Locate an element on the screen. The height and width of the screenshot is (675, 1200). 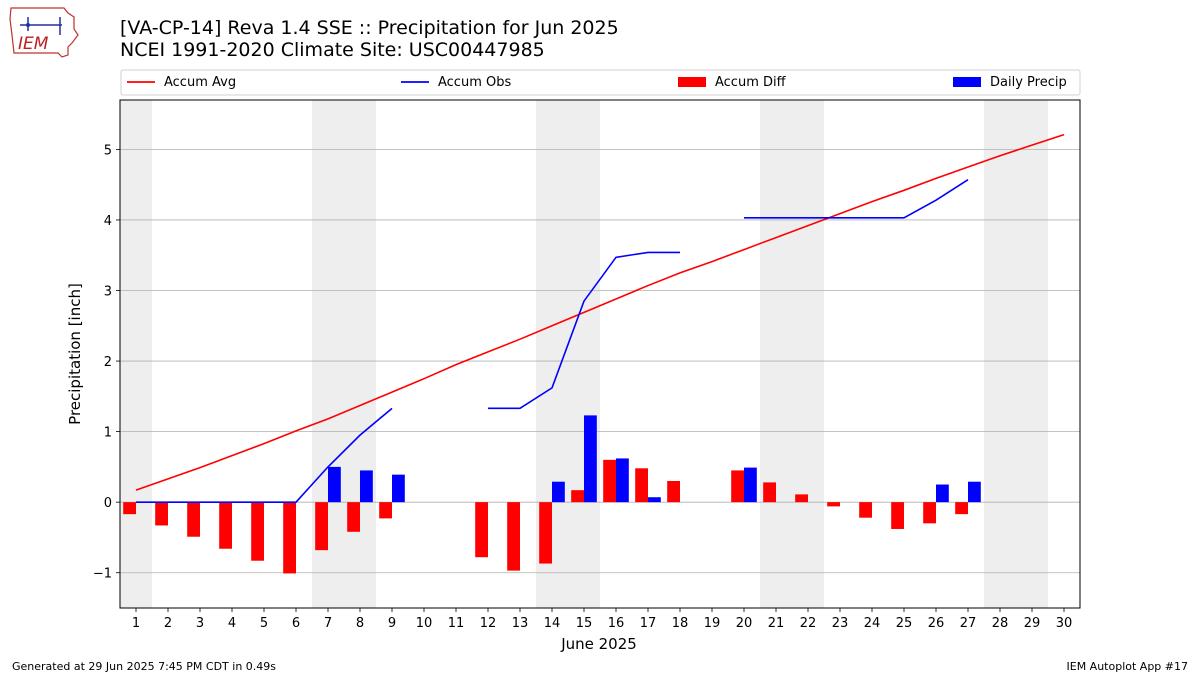
x-tick-label: 14 is located at coordinates (552, 623).